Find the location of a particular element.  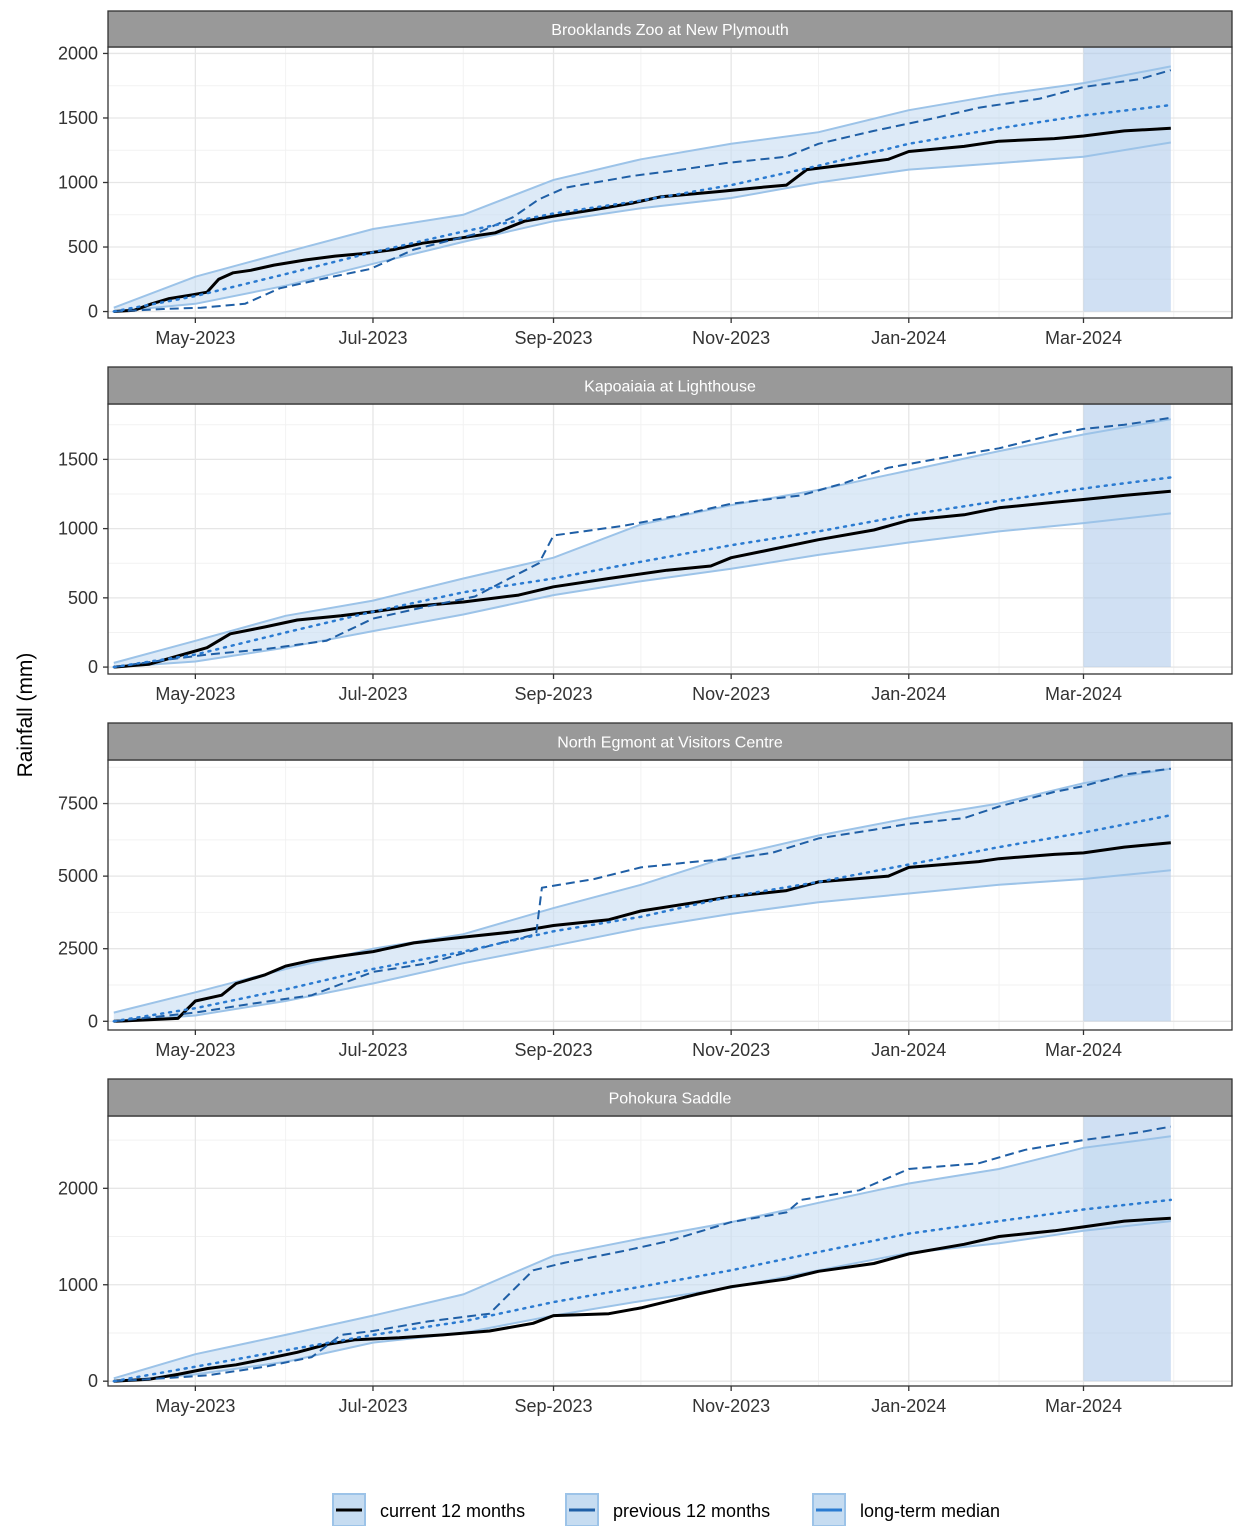

legend-label: current 12 months is located at coordinates (452, 1511).